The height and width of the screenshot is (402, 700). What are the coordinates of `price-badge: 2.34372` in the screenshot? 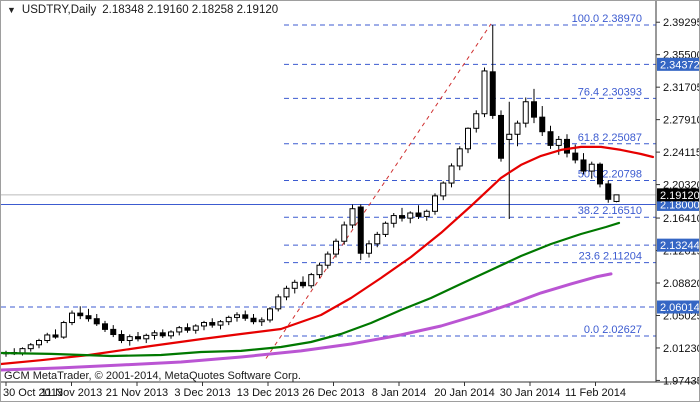 It's located at (678, 64).